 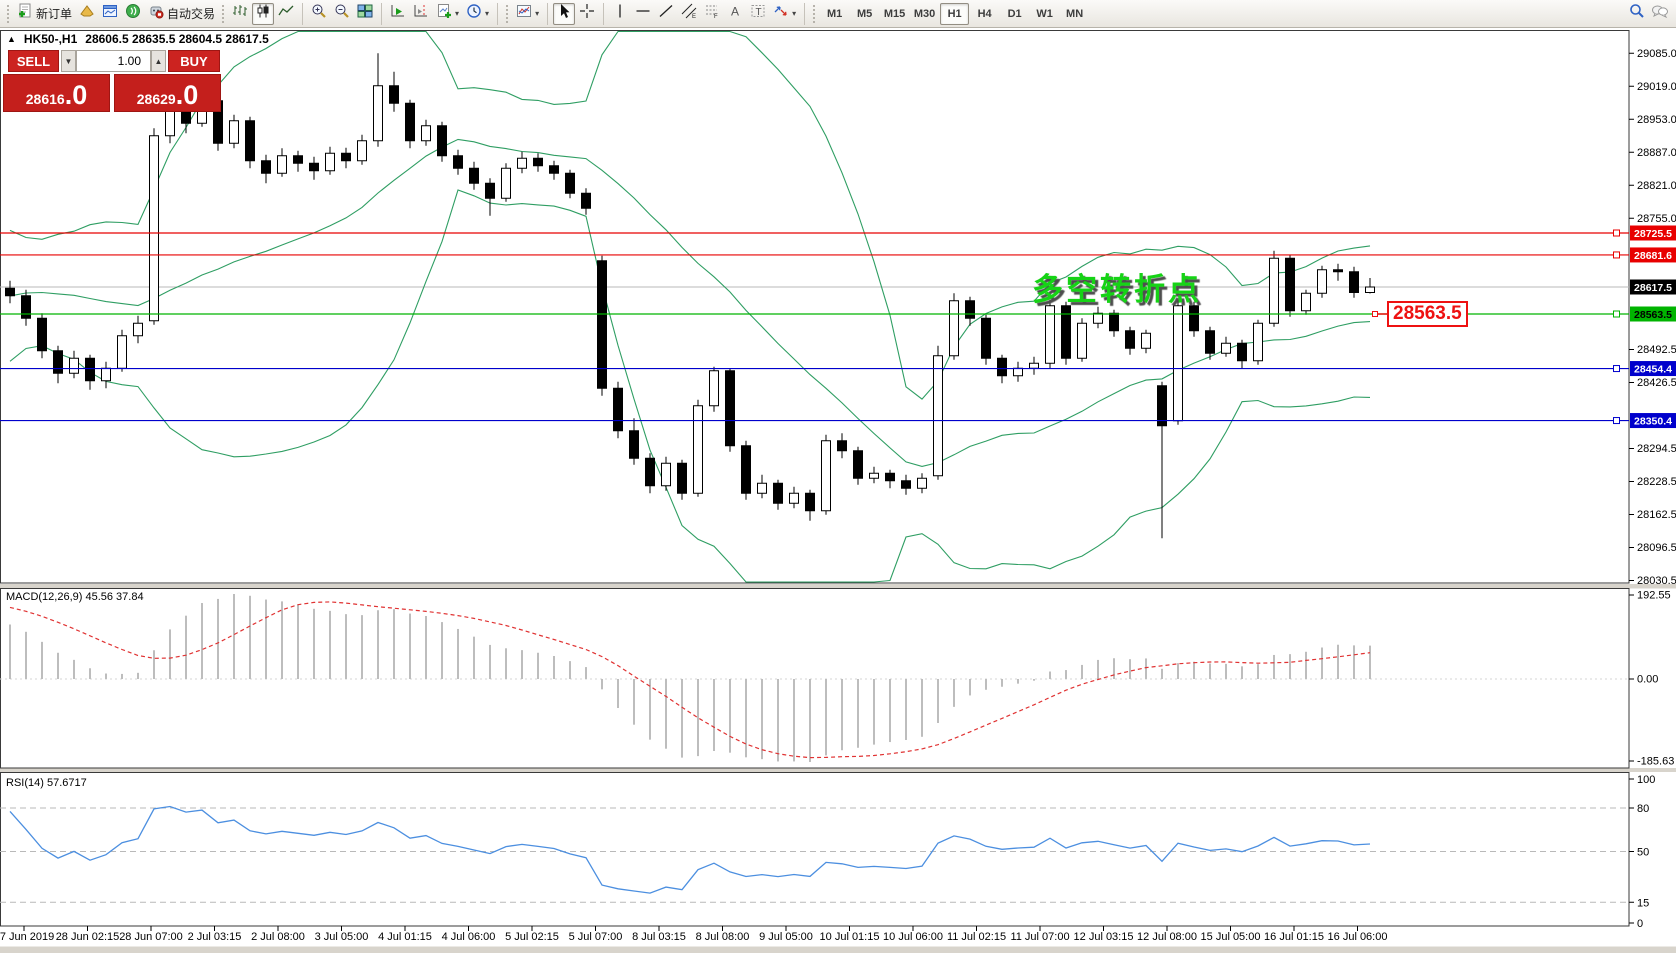 What do you see at coordinates (181, 14) in the screenshot?
I see `auto-trading-button: 自动交易` at bounding box center [181, 14].